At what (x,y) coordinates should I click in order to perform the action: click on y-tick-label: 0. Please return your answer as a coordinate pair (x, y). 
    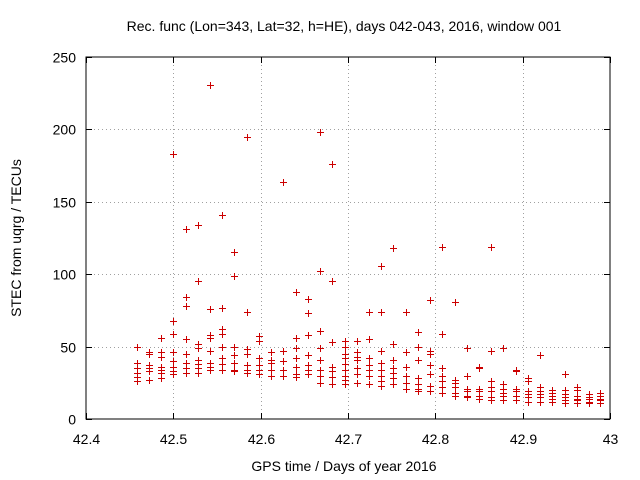
    Looking at the image, I should click on (72, 420).